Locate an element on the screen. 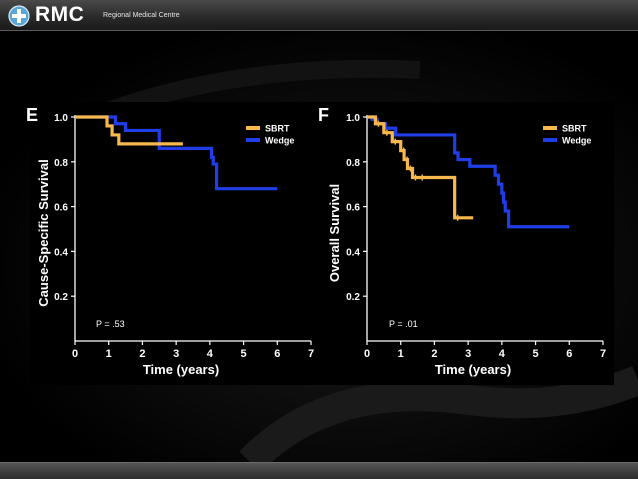  y-axis-label: Overall Survival is located at coordinates (334, 233).